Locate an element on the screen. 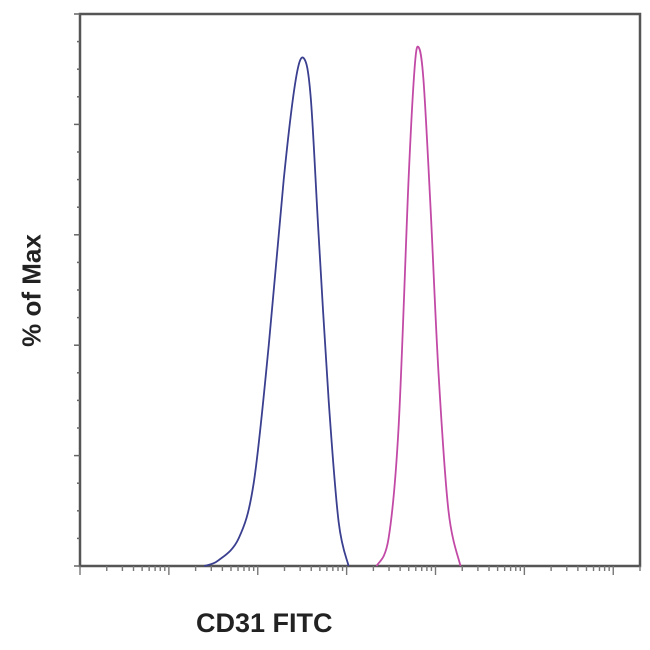 This screenshot has height=650, width=650. y-axis-label: % of Max is located at coordinates (31, 290).